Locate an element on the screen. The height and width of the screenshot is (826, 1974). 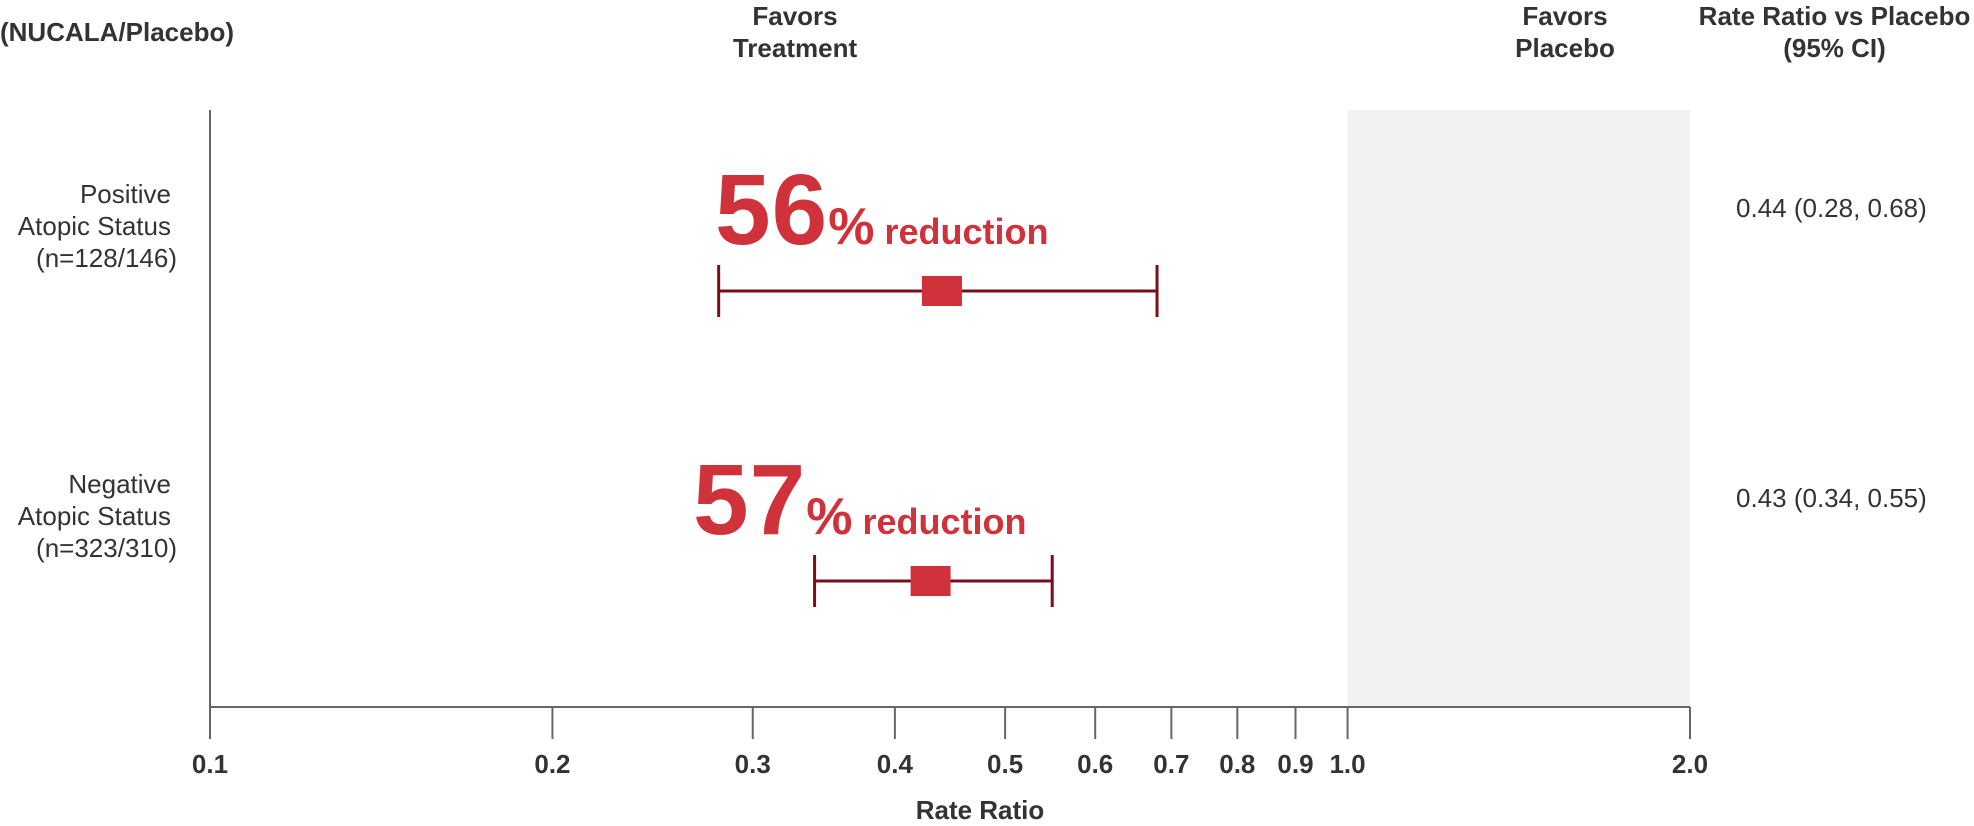
group-column-header: (NUCALA/Placebo) is located at coordinates (117, 32).